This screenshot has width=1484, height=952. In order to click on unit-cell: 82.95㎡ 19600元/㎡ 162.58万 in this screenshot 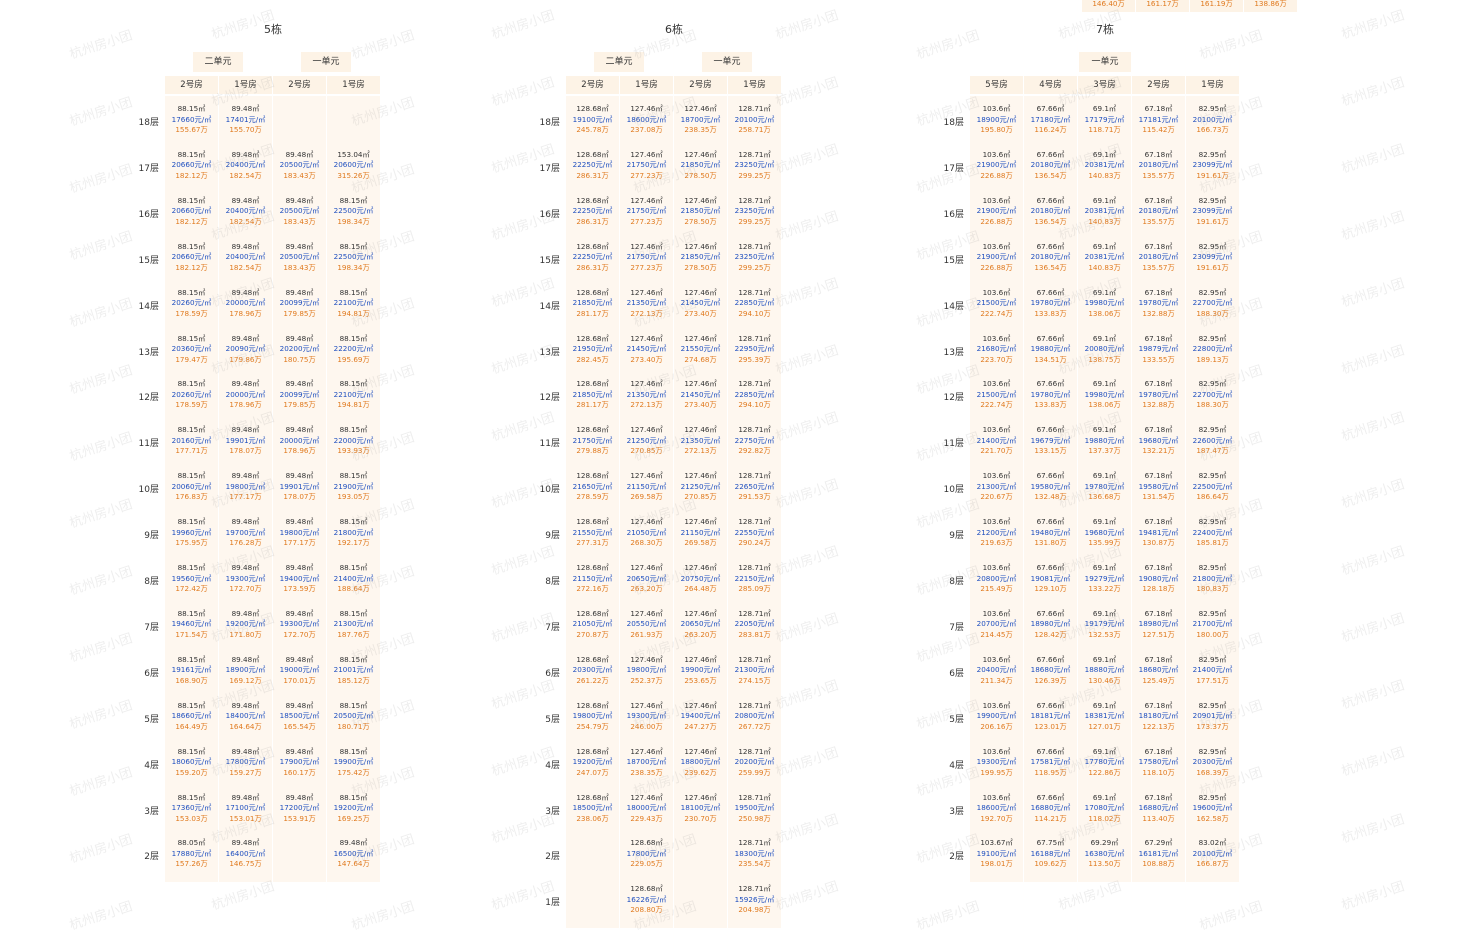, I will do `click(1212, 809)`.